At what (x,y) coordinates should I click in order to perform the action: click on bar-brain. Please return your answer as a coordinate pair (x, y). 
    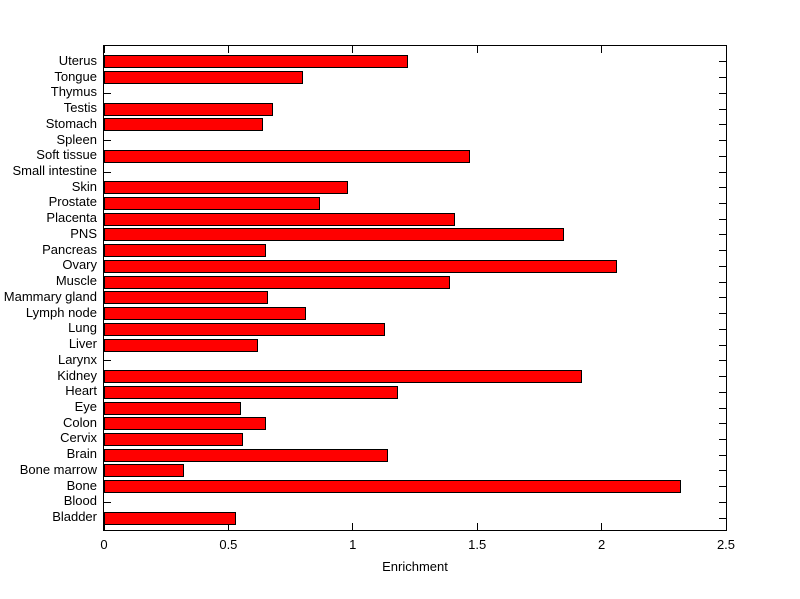
    Looking at the image, I should click on (246, 455).